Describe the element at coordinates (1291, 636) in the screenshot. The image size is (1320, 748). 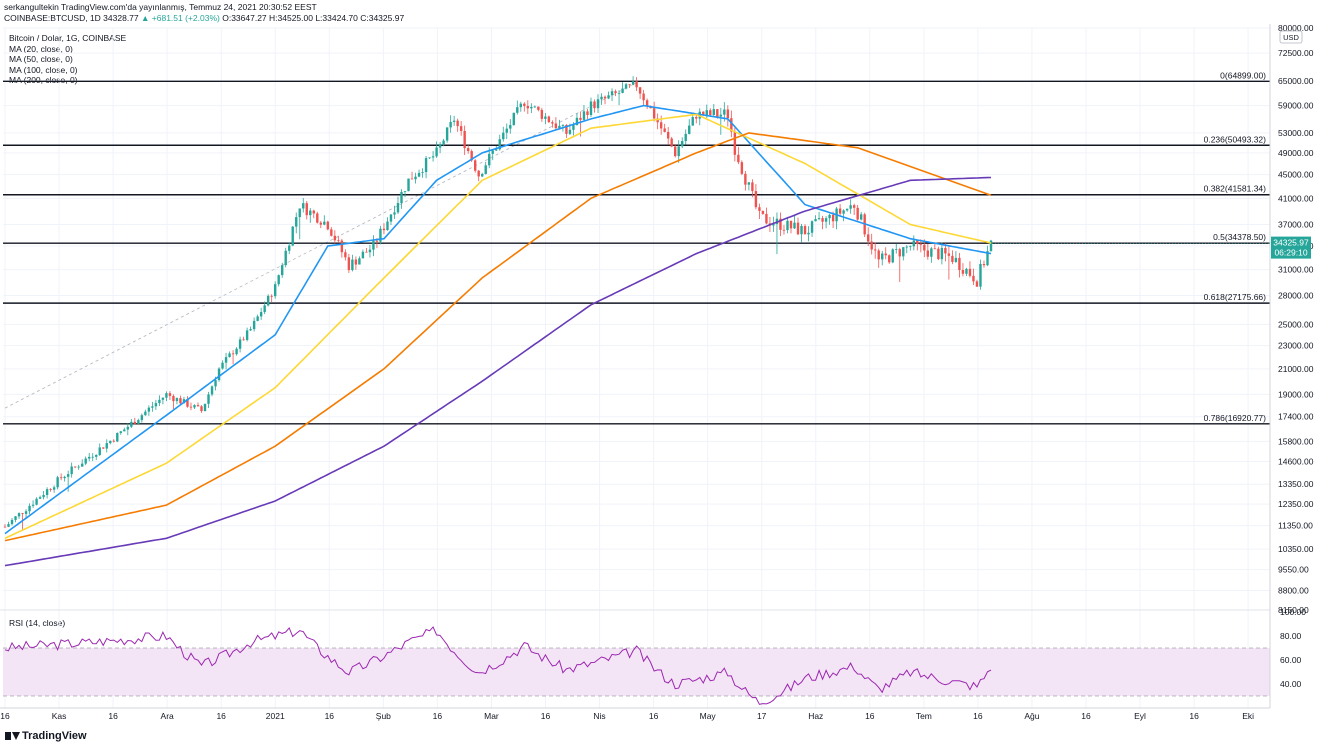
I see `rsi-tick-label: 80.00` at that location.